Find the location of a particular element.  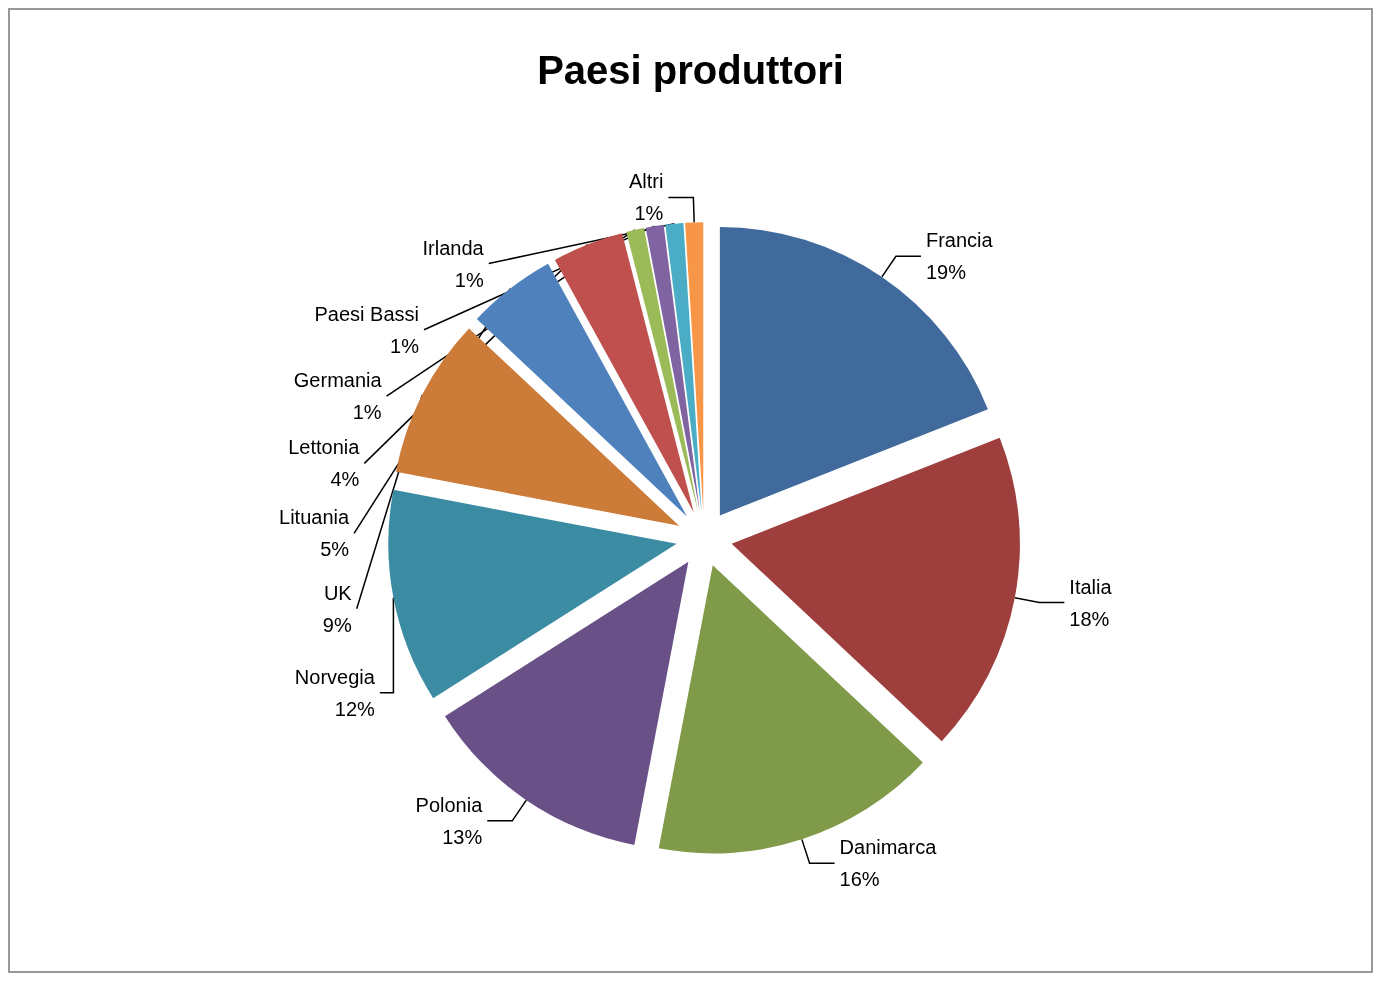

slice-label: Francia is located at coordinates (959, 240).